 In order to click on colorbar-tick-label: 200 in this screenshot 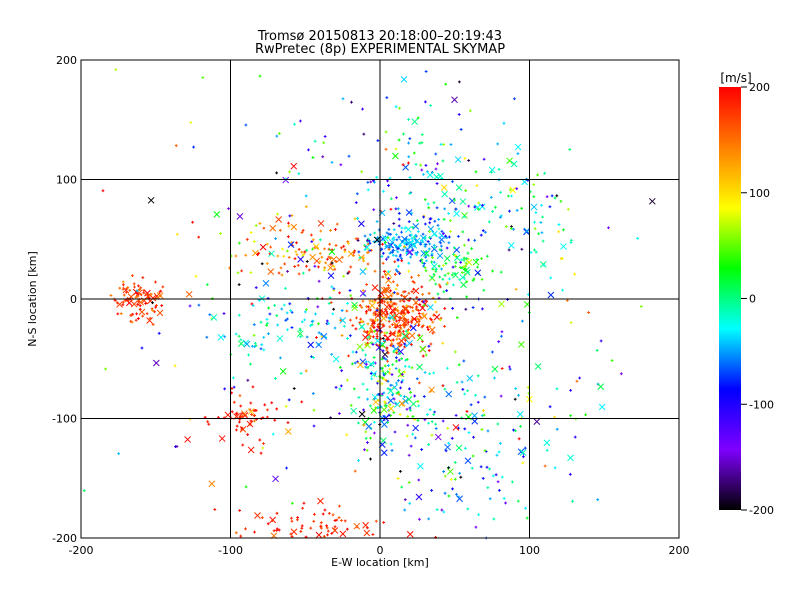, I will do `click(759, 87)`.